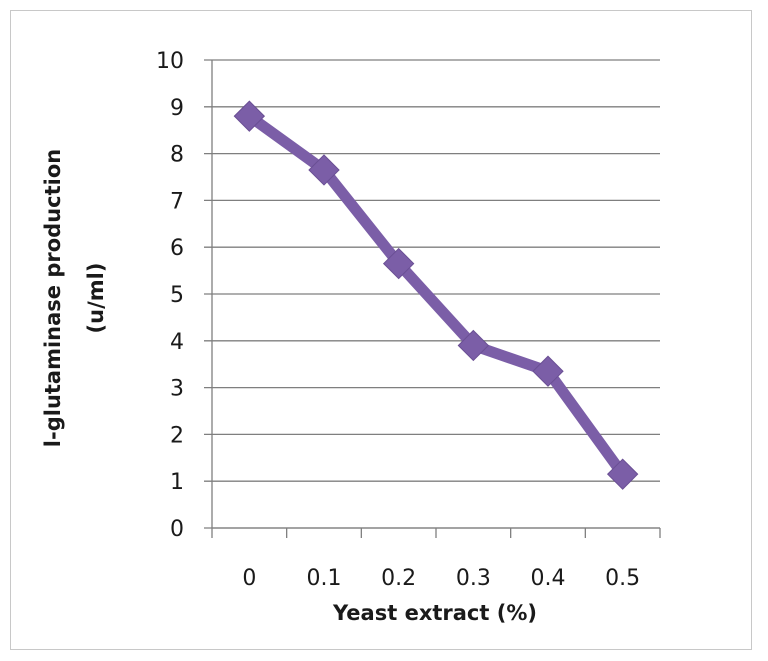 Image resolution: width=768 pixels, height=661 pixels. I want to click on y-tick-label-7: 7, so click(177, 201).